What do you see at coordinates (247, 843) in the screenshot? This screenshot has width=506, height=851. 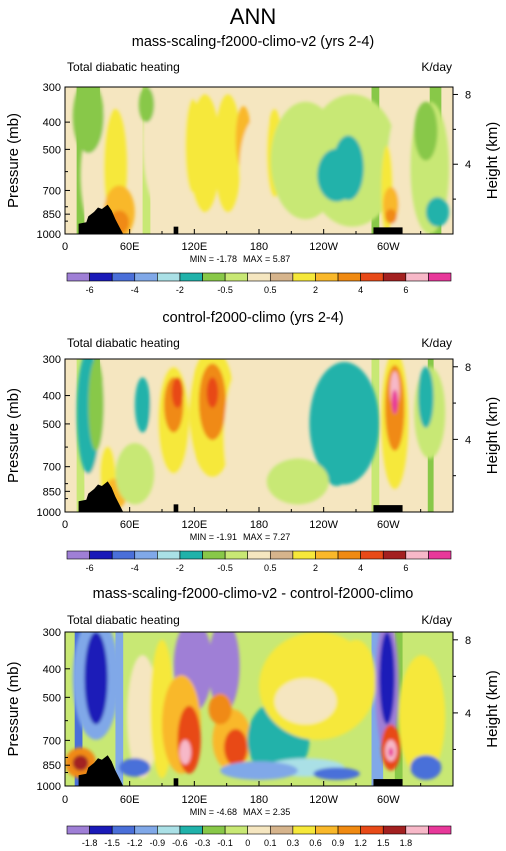 I see `colorbar-label: 0` at bounding box center [247, 843].